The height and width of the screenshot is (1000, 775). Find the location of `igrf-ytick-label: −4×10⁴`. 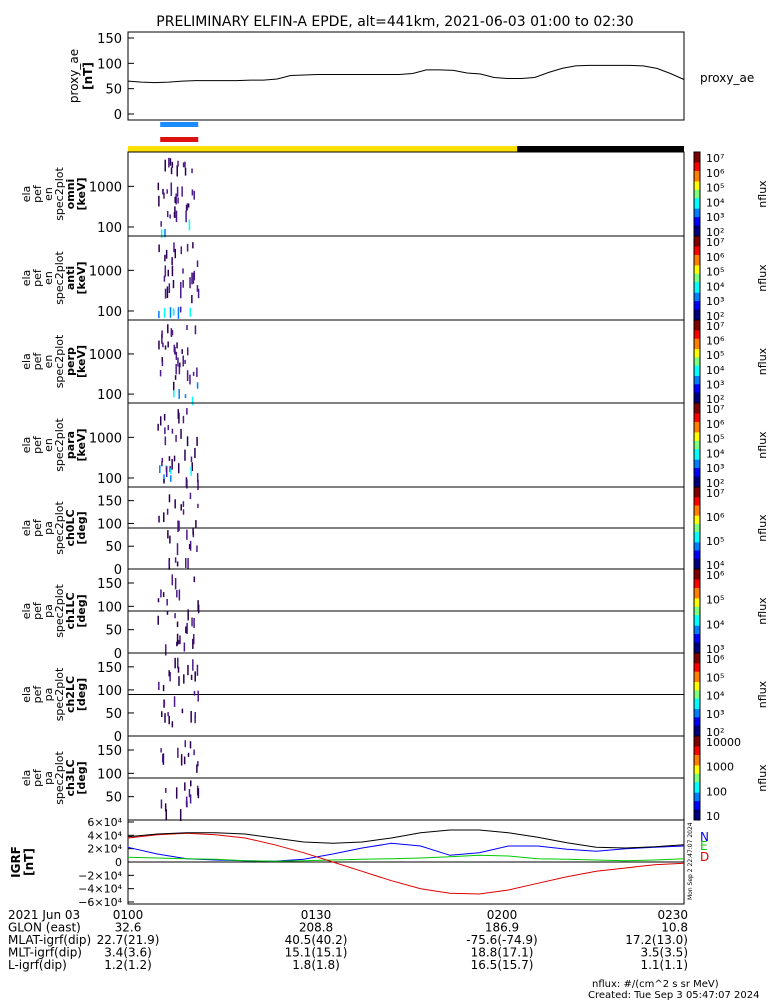

igrf-ytick-label: −4×10⁴ is located at coordinates (100, 889).